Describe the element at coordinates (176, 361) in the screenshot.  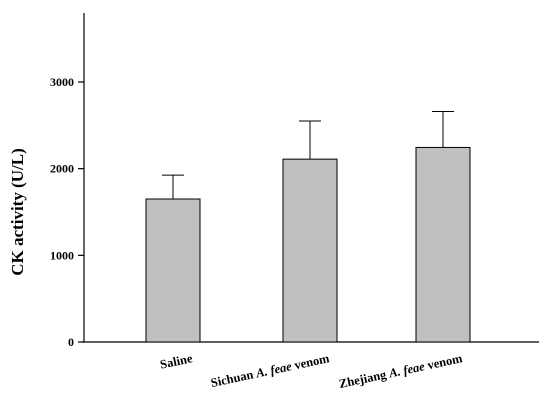
I see `x-category-label: Saline` at that location.